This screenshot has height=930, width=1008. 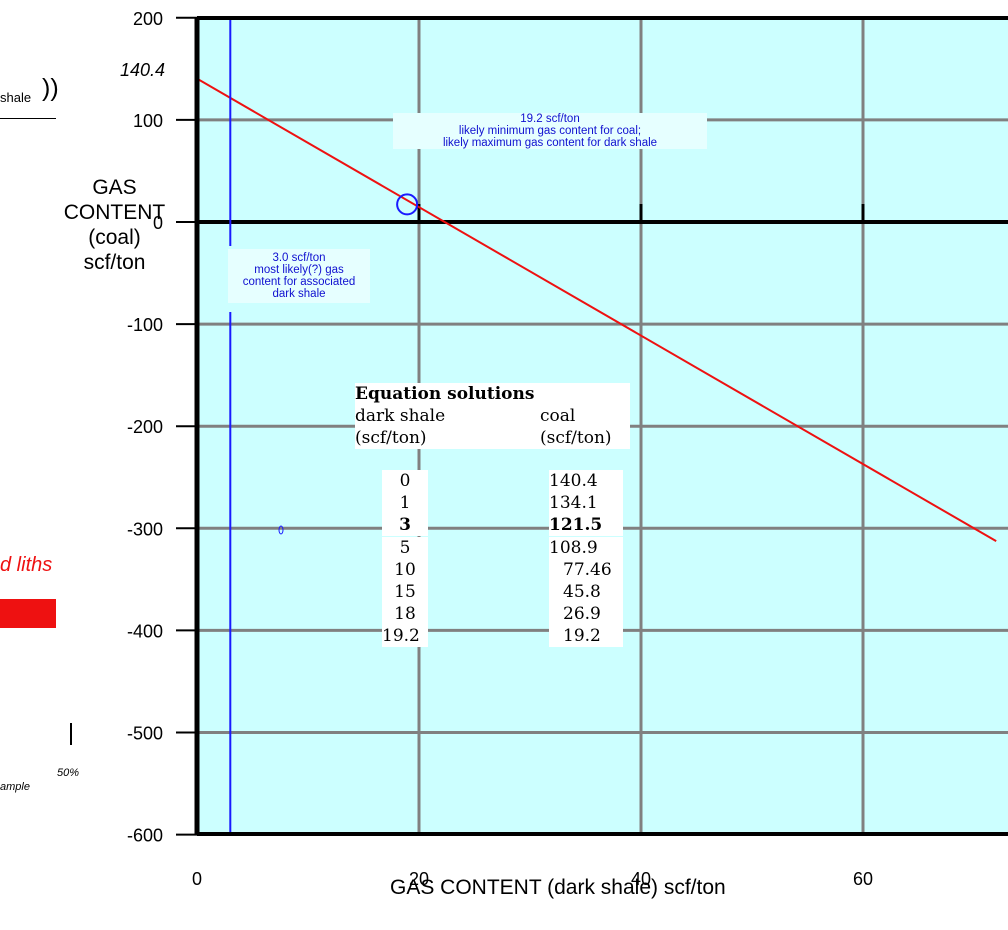 What do you see at coordinates (114, 262) in the screenshot?
I see `y-axis-label-line-4: scf/ton` at bounding box center [114, 262].